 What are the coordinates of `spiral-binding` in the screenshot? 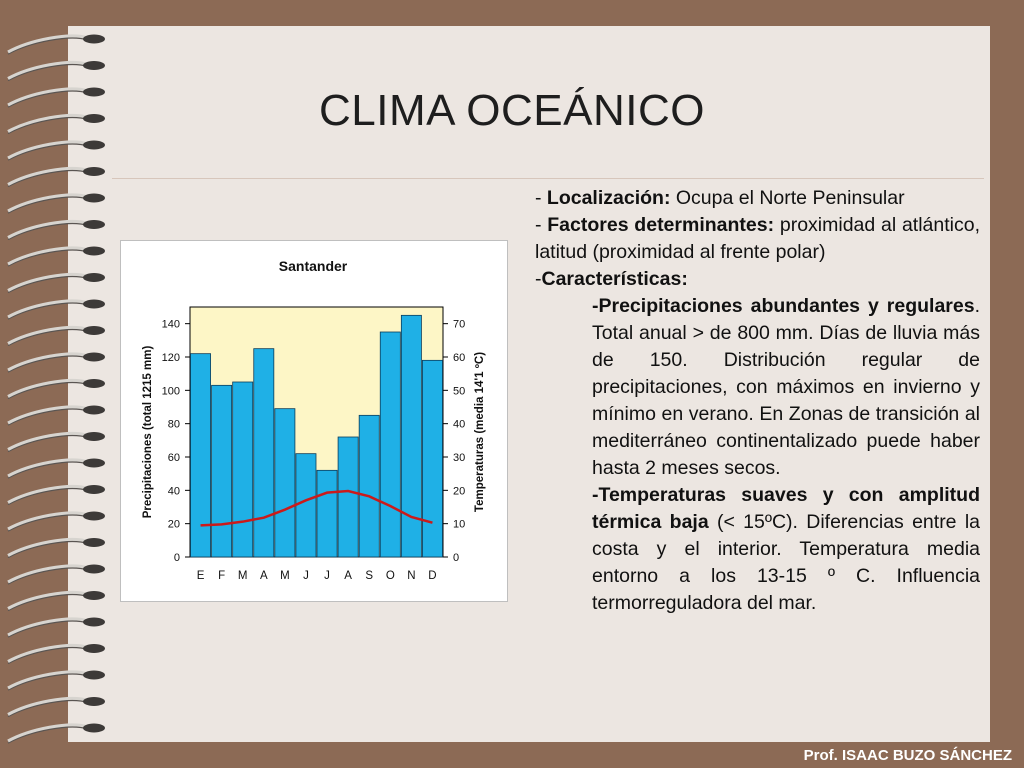 It's located at (56, 389).